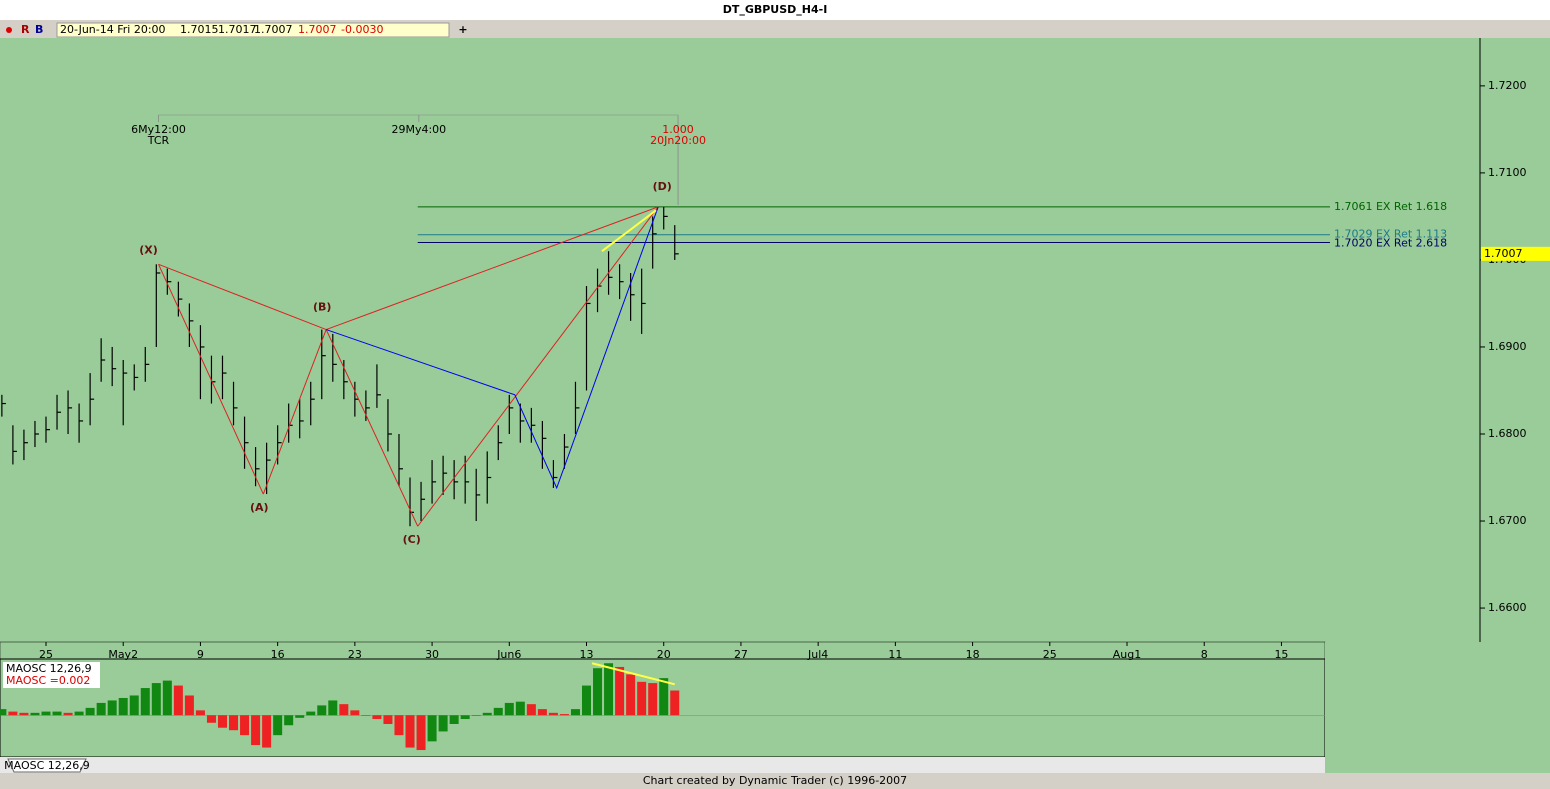  I want to click on osc-divergence, so click(633, 674).